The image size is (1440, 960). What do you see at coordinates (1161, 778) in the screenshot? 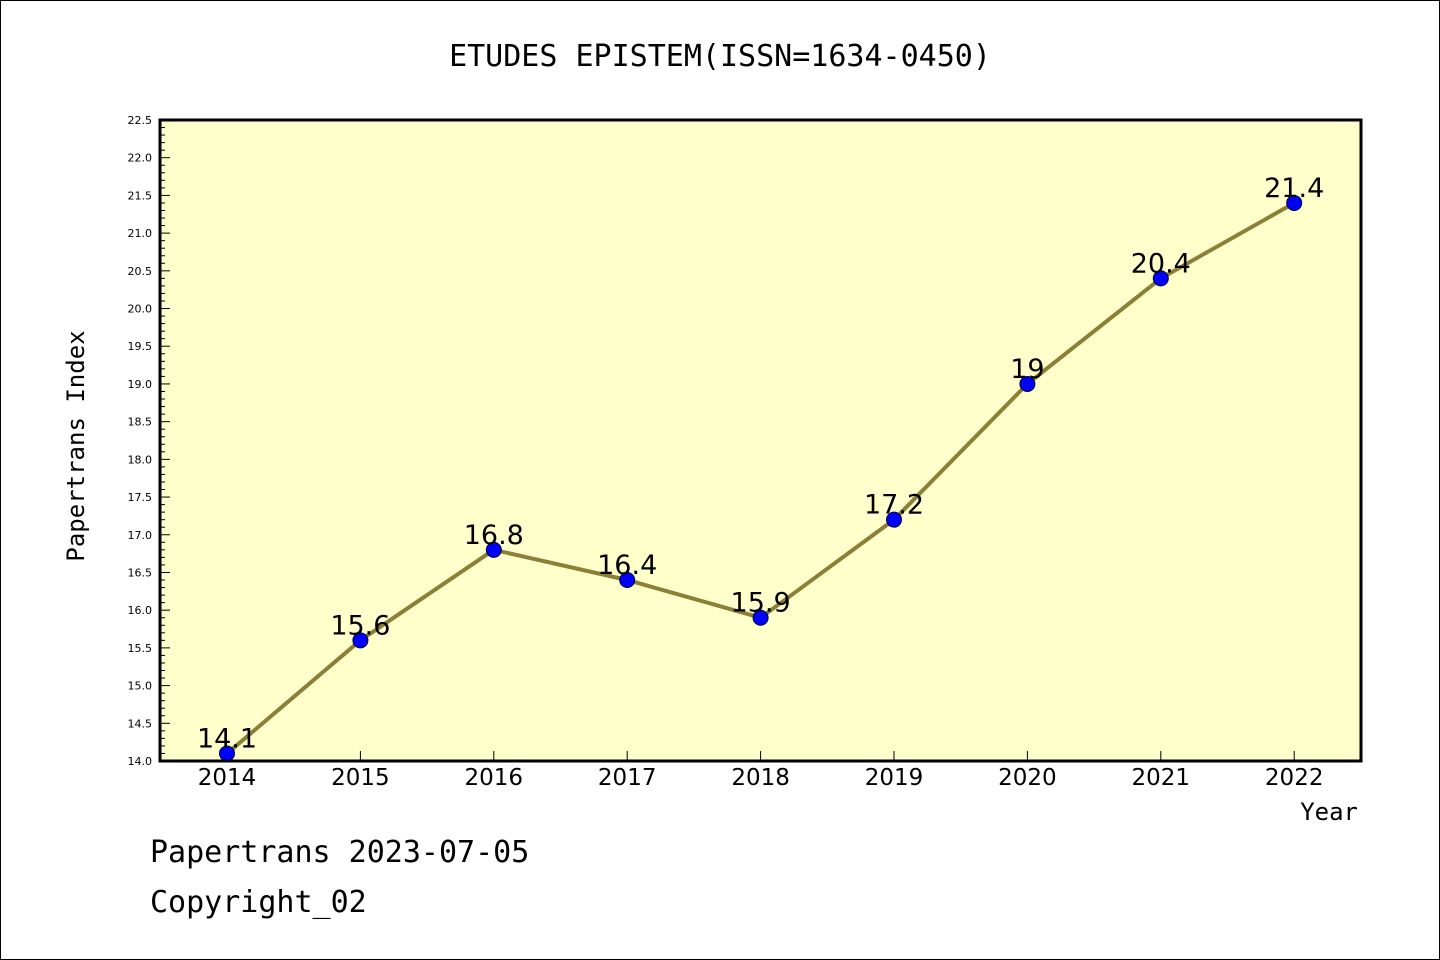
I see `x-tick-label: 2021` at bounding box center [1161, 778].